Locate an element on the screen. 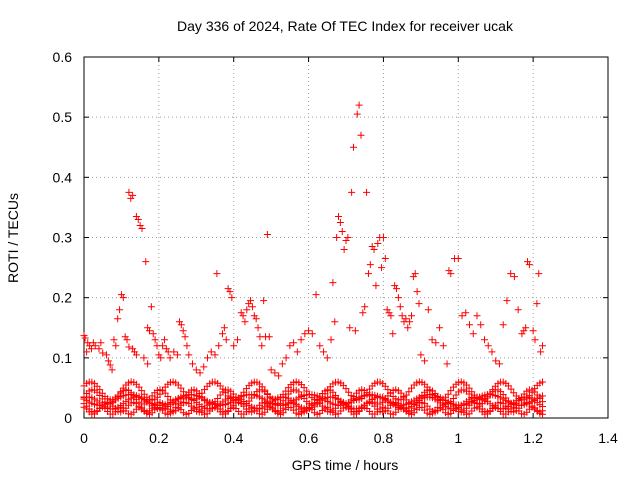 This screenshot has height=480, width=640. y-tick-label: 0.6 is located at coordinates (63, 57).